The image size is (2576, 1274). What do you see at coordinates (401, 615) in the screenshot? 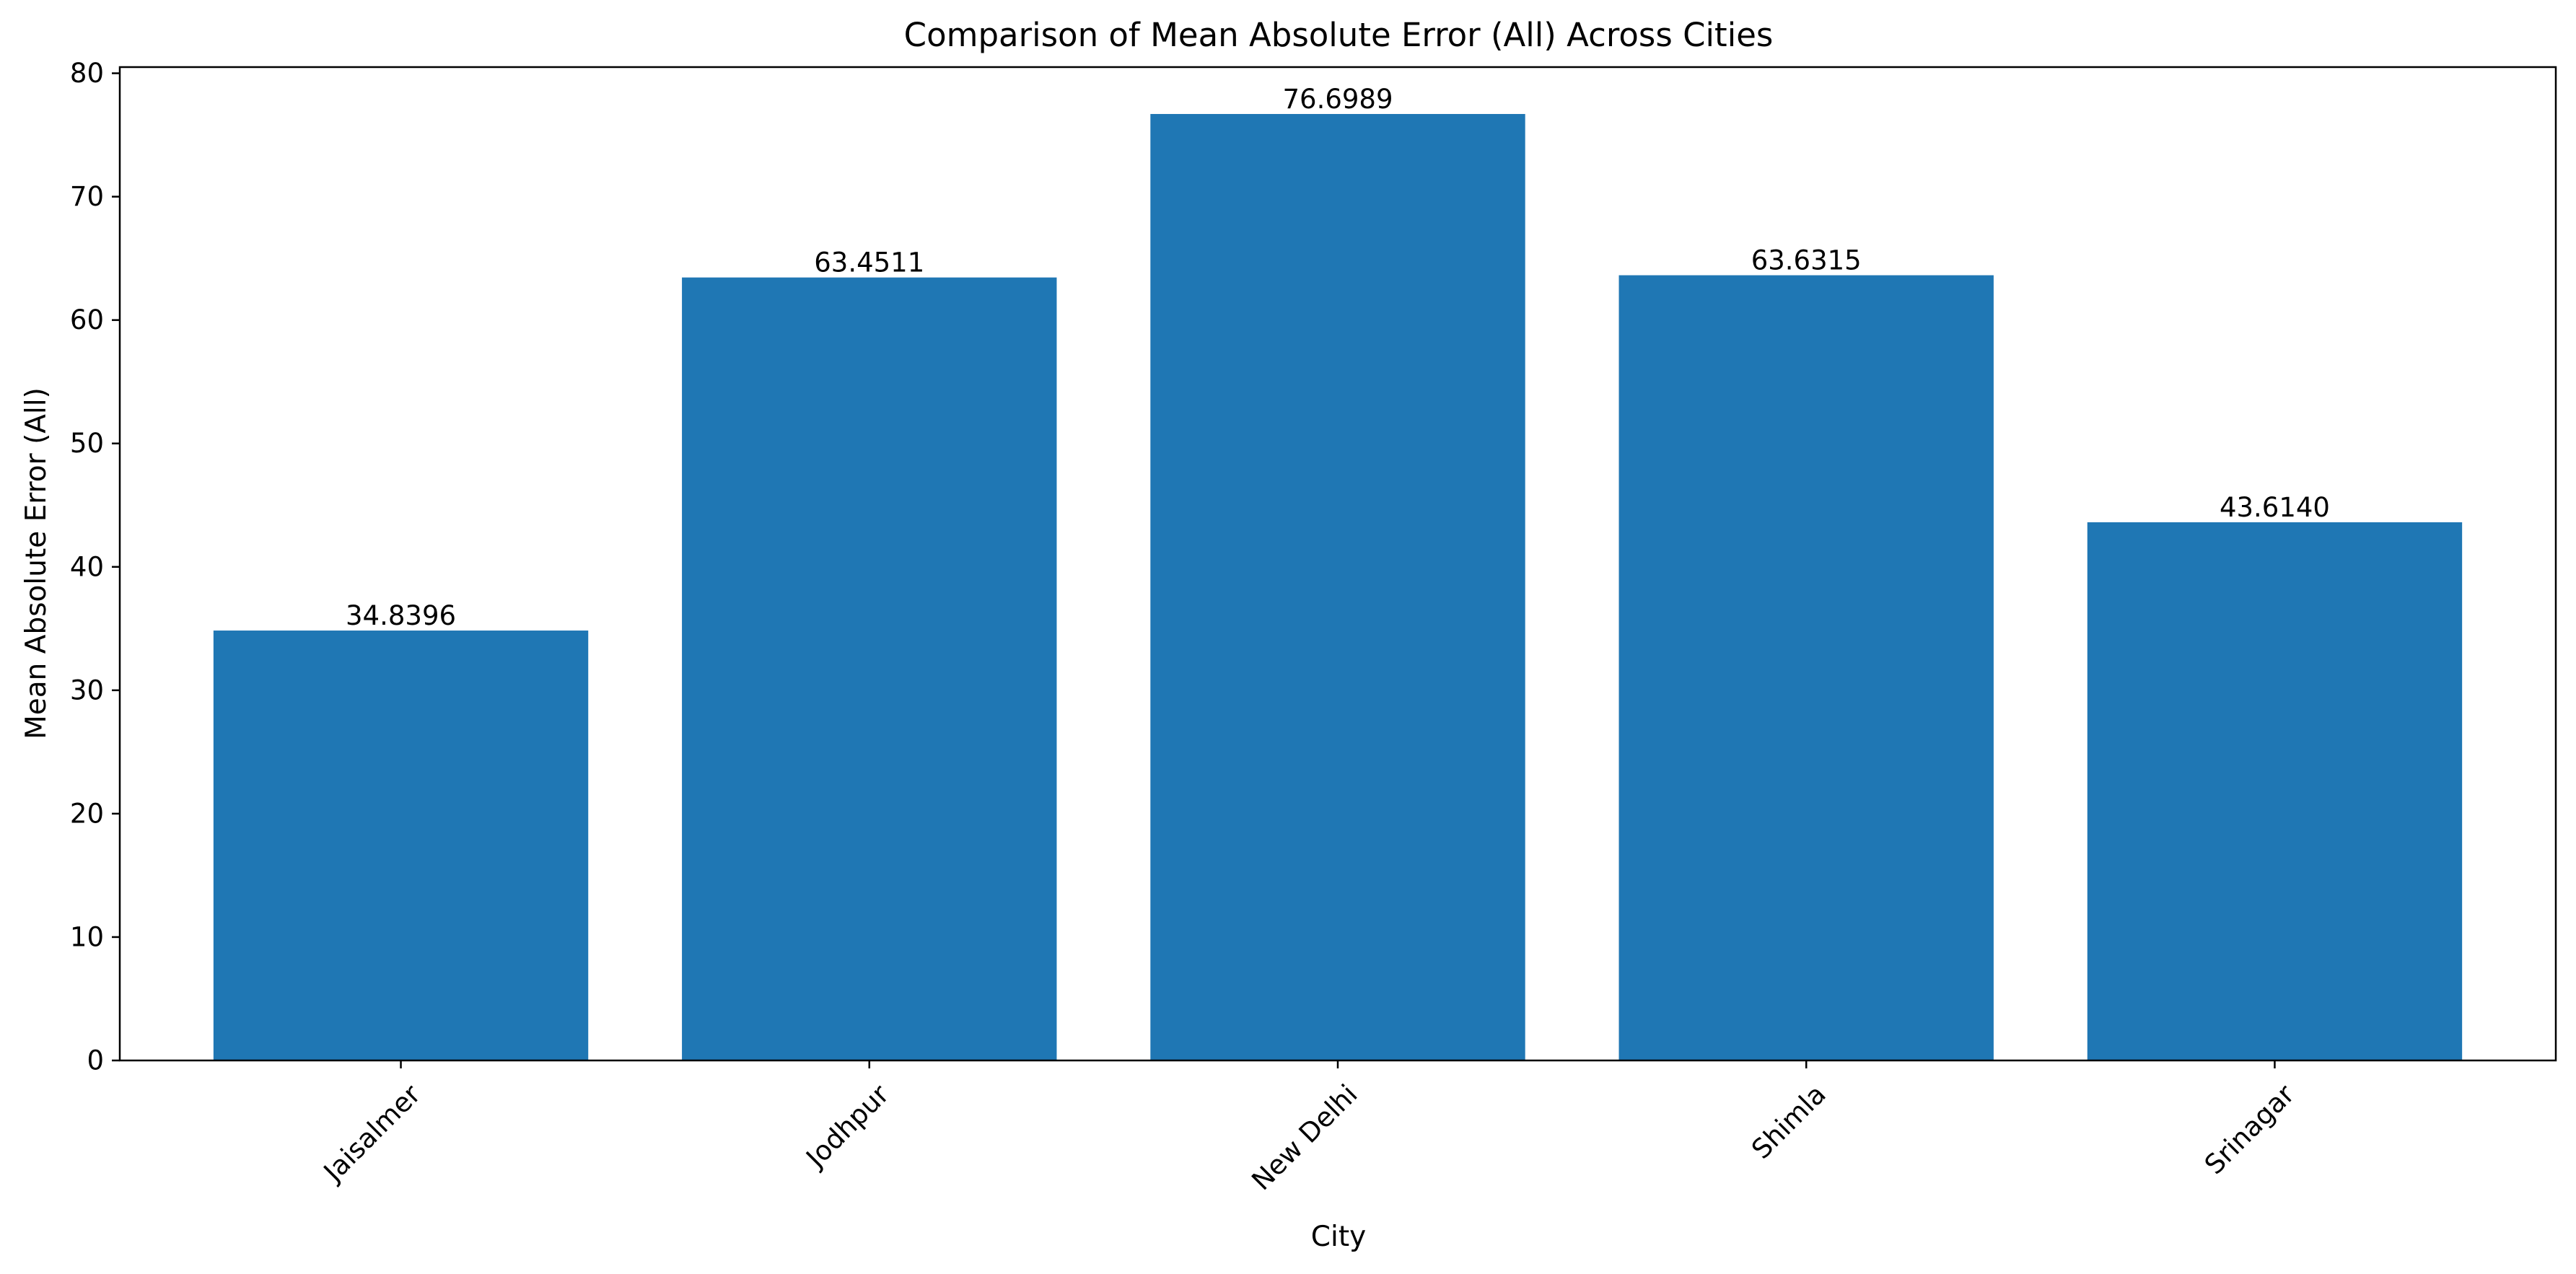
I see `data-label-jaisalmer: 34.8396` at bounding box center [401, 615].